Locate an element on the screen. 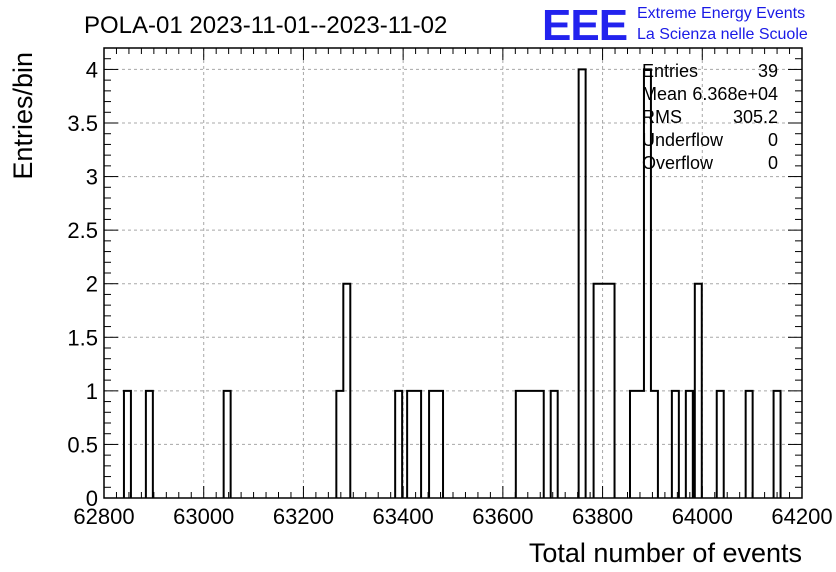 This screenshot has height=572, width=836. x-tick-label-2: 63200 is located at coordinates (303, 516).